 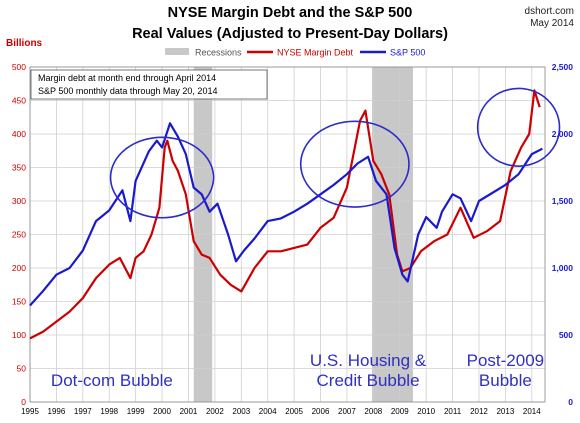 What do you see at coordinates (479, 411) in the screenshot?
I see `x-tick-17: 2012` at bounding box center [479, 411].